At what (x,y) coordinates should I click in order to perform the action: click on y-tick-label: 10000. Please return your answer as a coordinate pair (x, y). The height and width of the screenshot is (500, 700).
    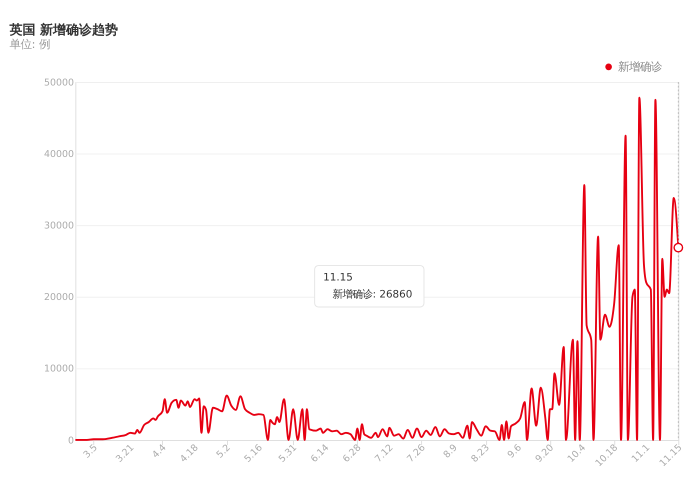
    Looking at the image, I should click on (59, 369).